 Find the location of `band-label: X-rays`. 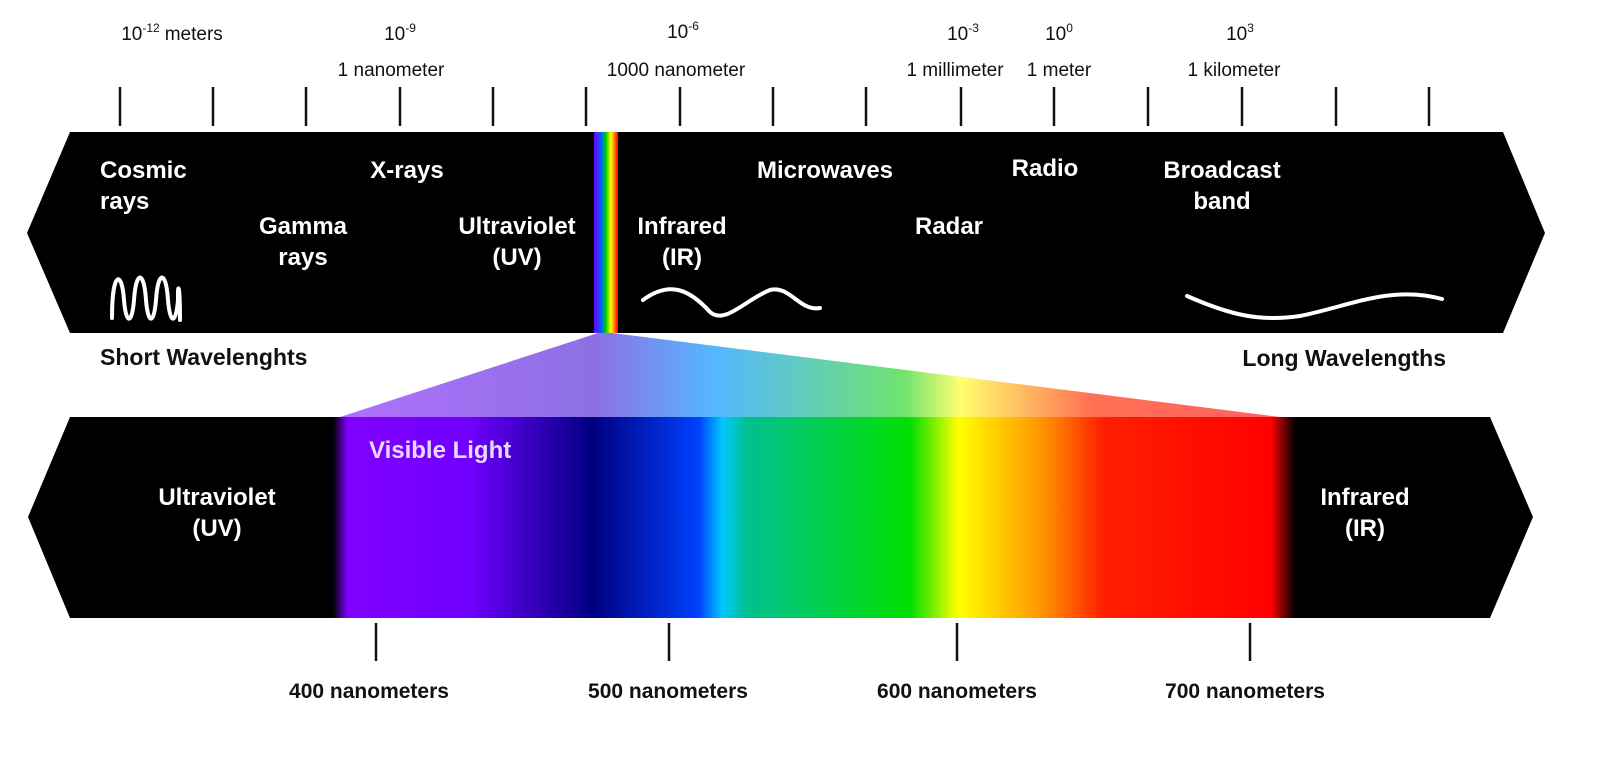

band-label: X-rays is located at coordinates (406, 170).